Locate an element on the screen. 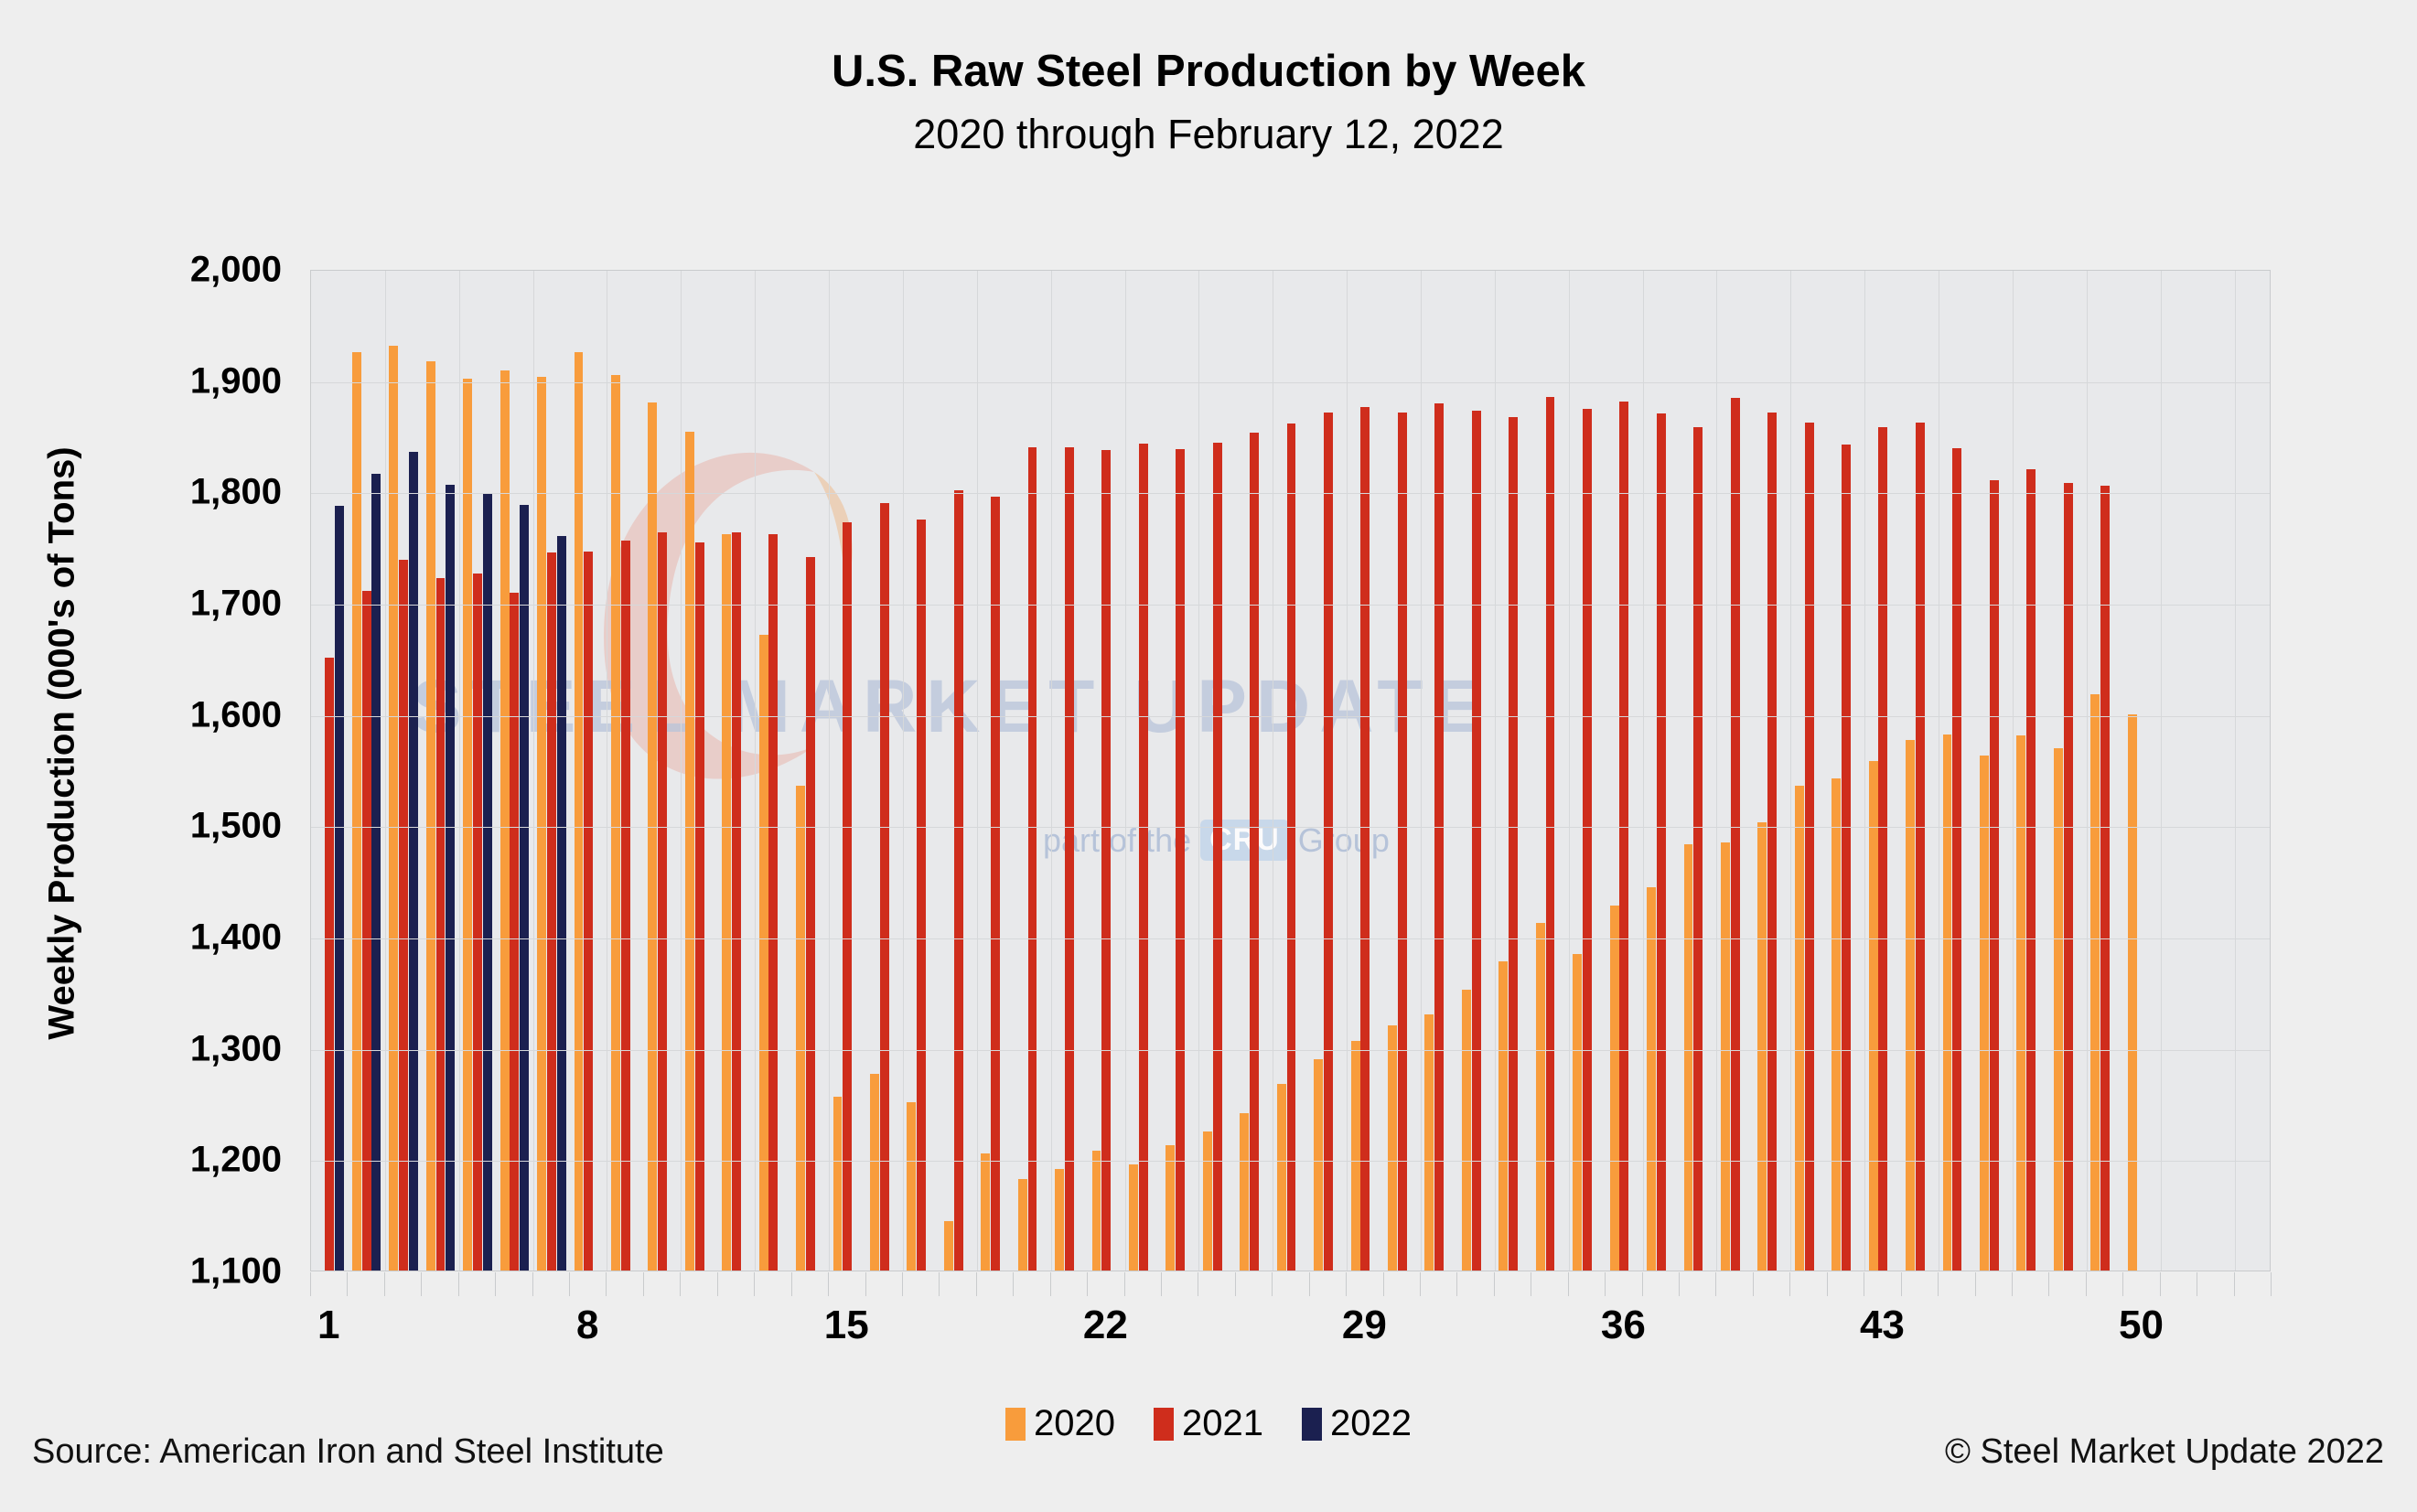 The image size is (2417, 1512). x-axis-tick-label: 36 is located at coordinates (1623, 1325).